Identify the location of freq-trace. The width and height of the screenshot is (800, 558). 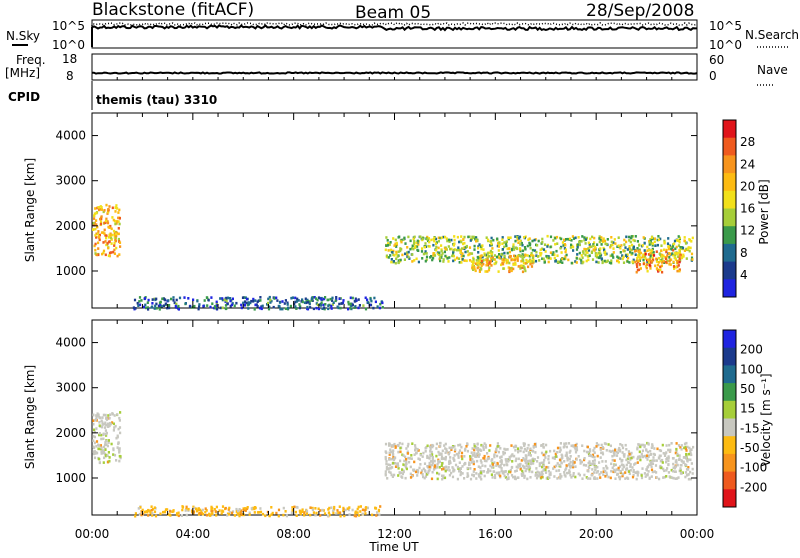
(394, 73).